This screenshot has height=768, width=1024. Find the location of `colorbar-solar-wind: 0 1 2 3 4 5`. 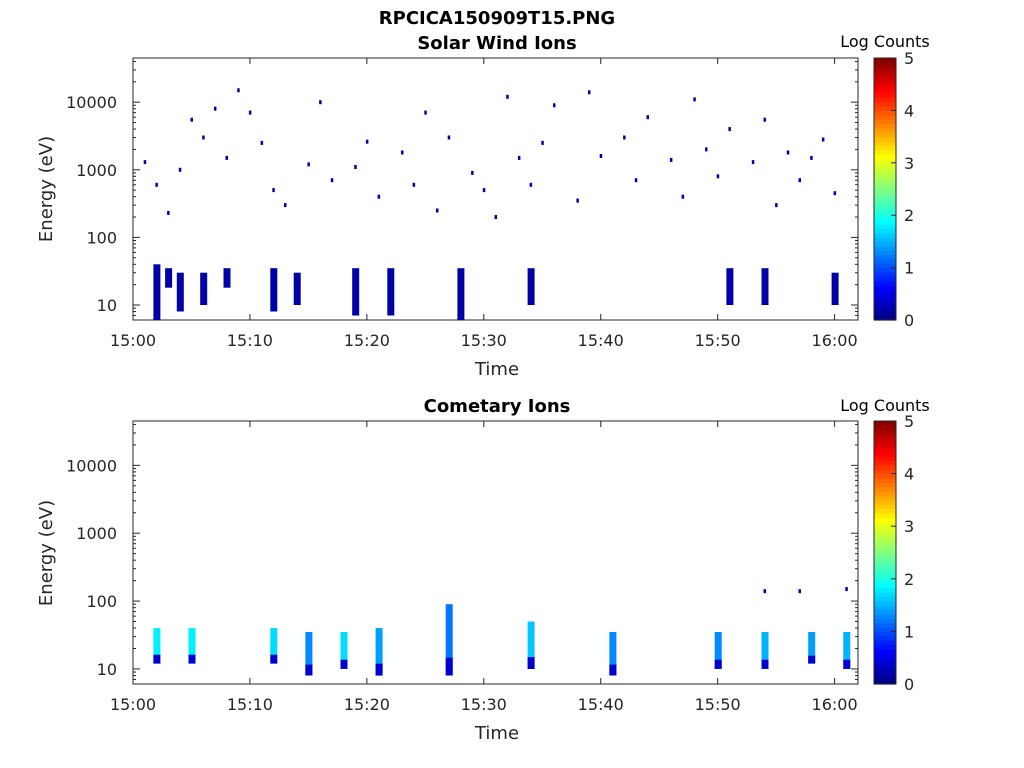

colorbar-solar-wind: 0 1 2 3 4 5 is located at coordinates (893, 189).